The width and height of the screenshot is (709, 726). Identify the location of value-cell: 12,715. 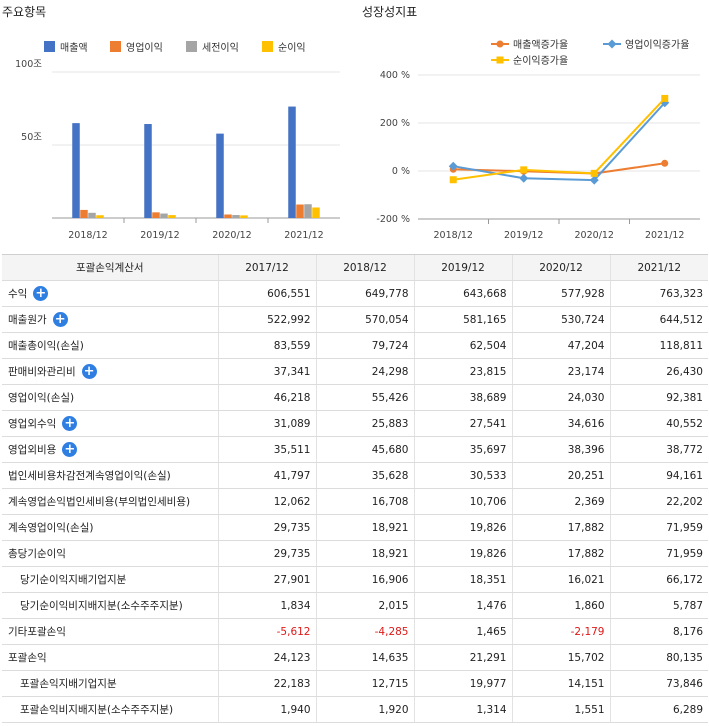
(364, 683).